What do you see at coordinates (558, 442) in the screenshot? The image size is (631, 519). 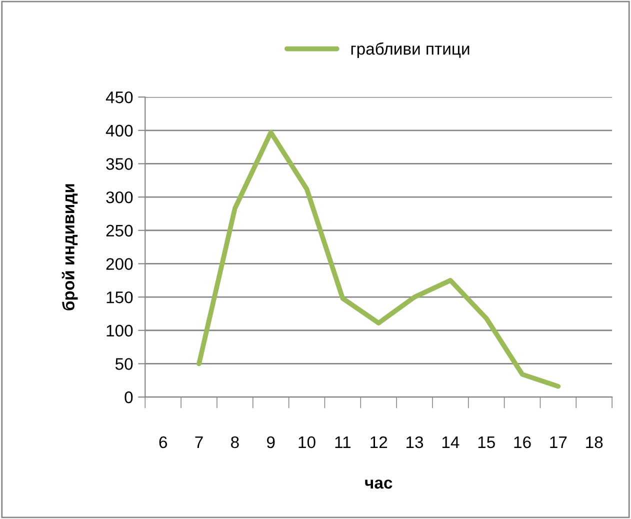 I see `x-tick-label: 17` at bounding box center [558, 442].